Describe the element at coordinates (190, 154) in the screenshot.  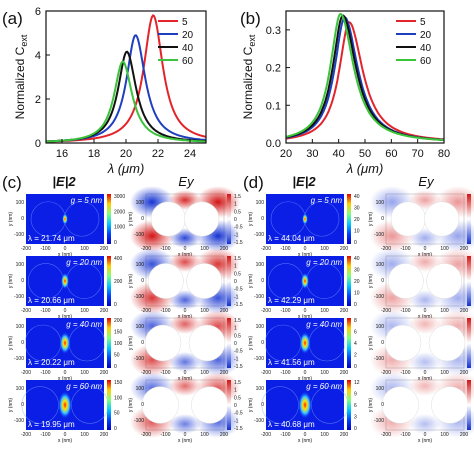
I see `x-tick-label: 24` at that location.